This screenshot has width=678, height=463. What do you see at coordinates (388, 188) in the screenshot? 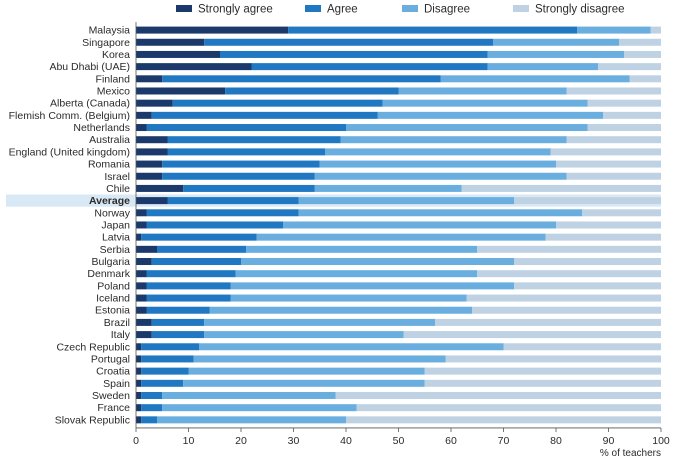
I see `bar-disagree-chile` at bounding box center [388, 188].